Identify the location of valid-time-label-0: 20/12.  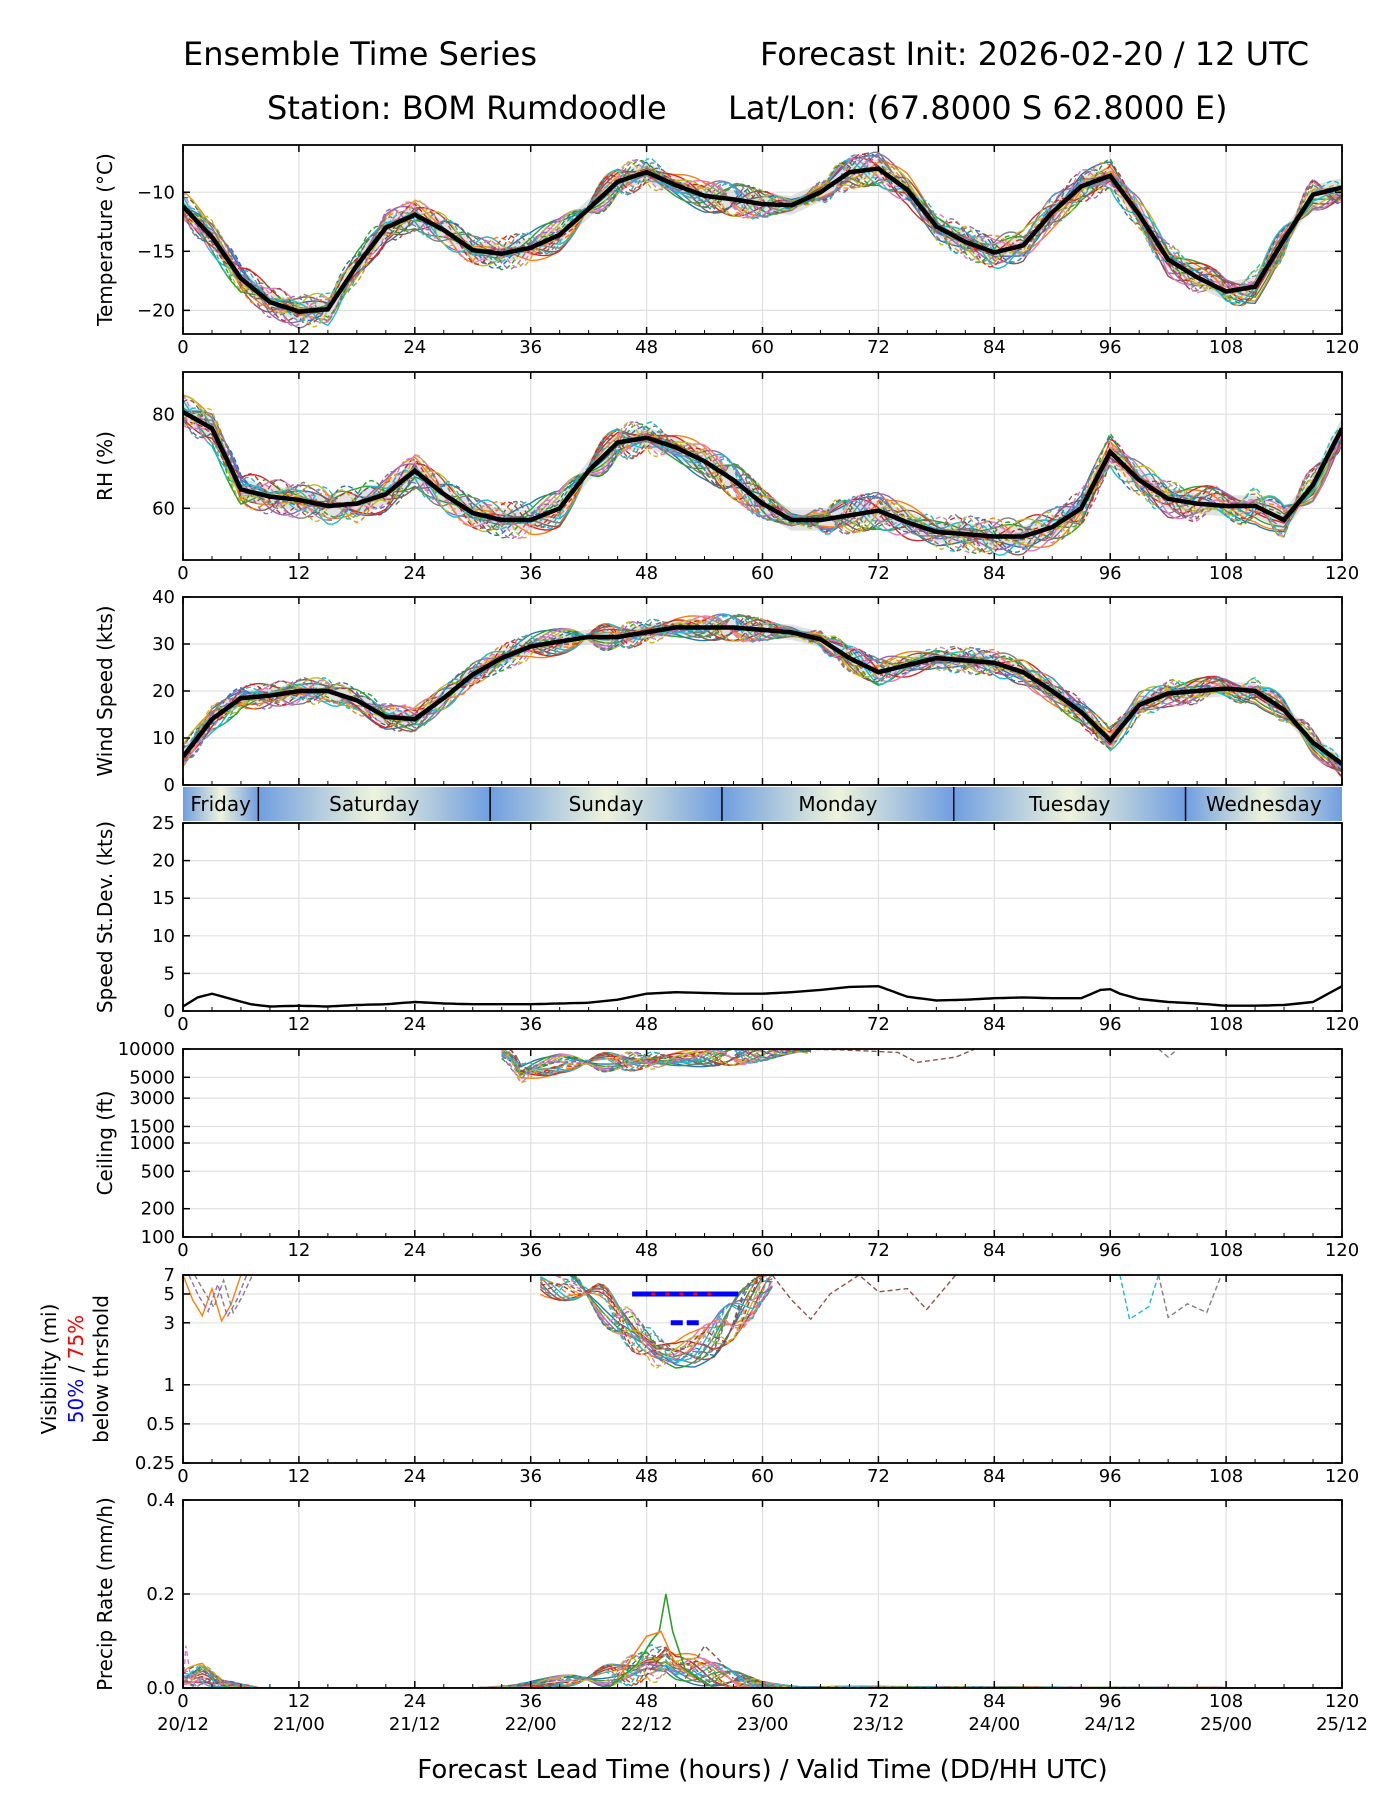
(183, 1724).